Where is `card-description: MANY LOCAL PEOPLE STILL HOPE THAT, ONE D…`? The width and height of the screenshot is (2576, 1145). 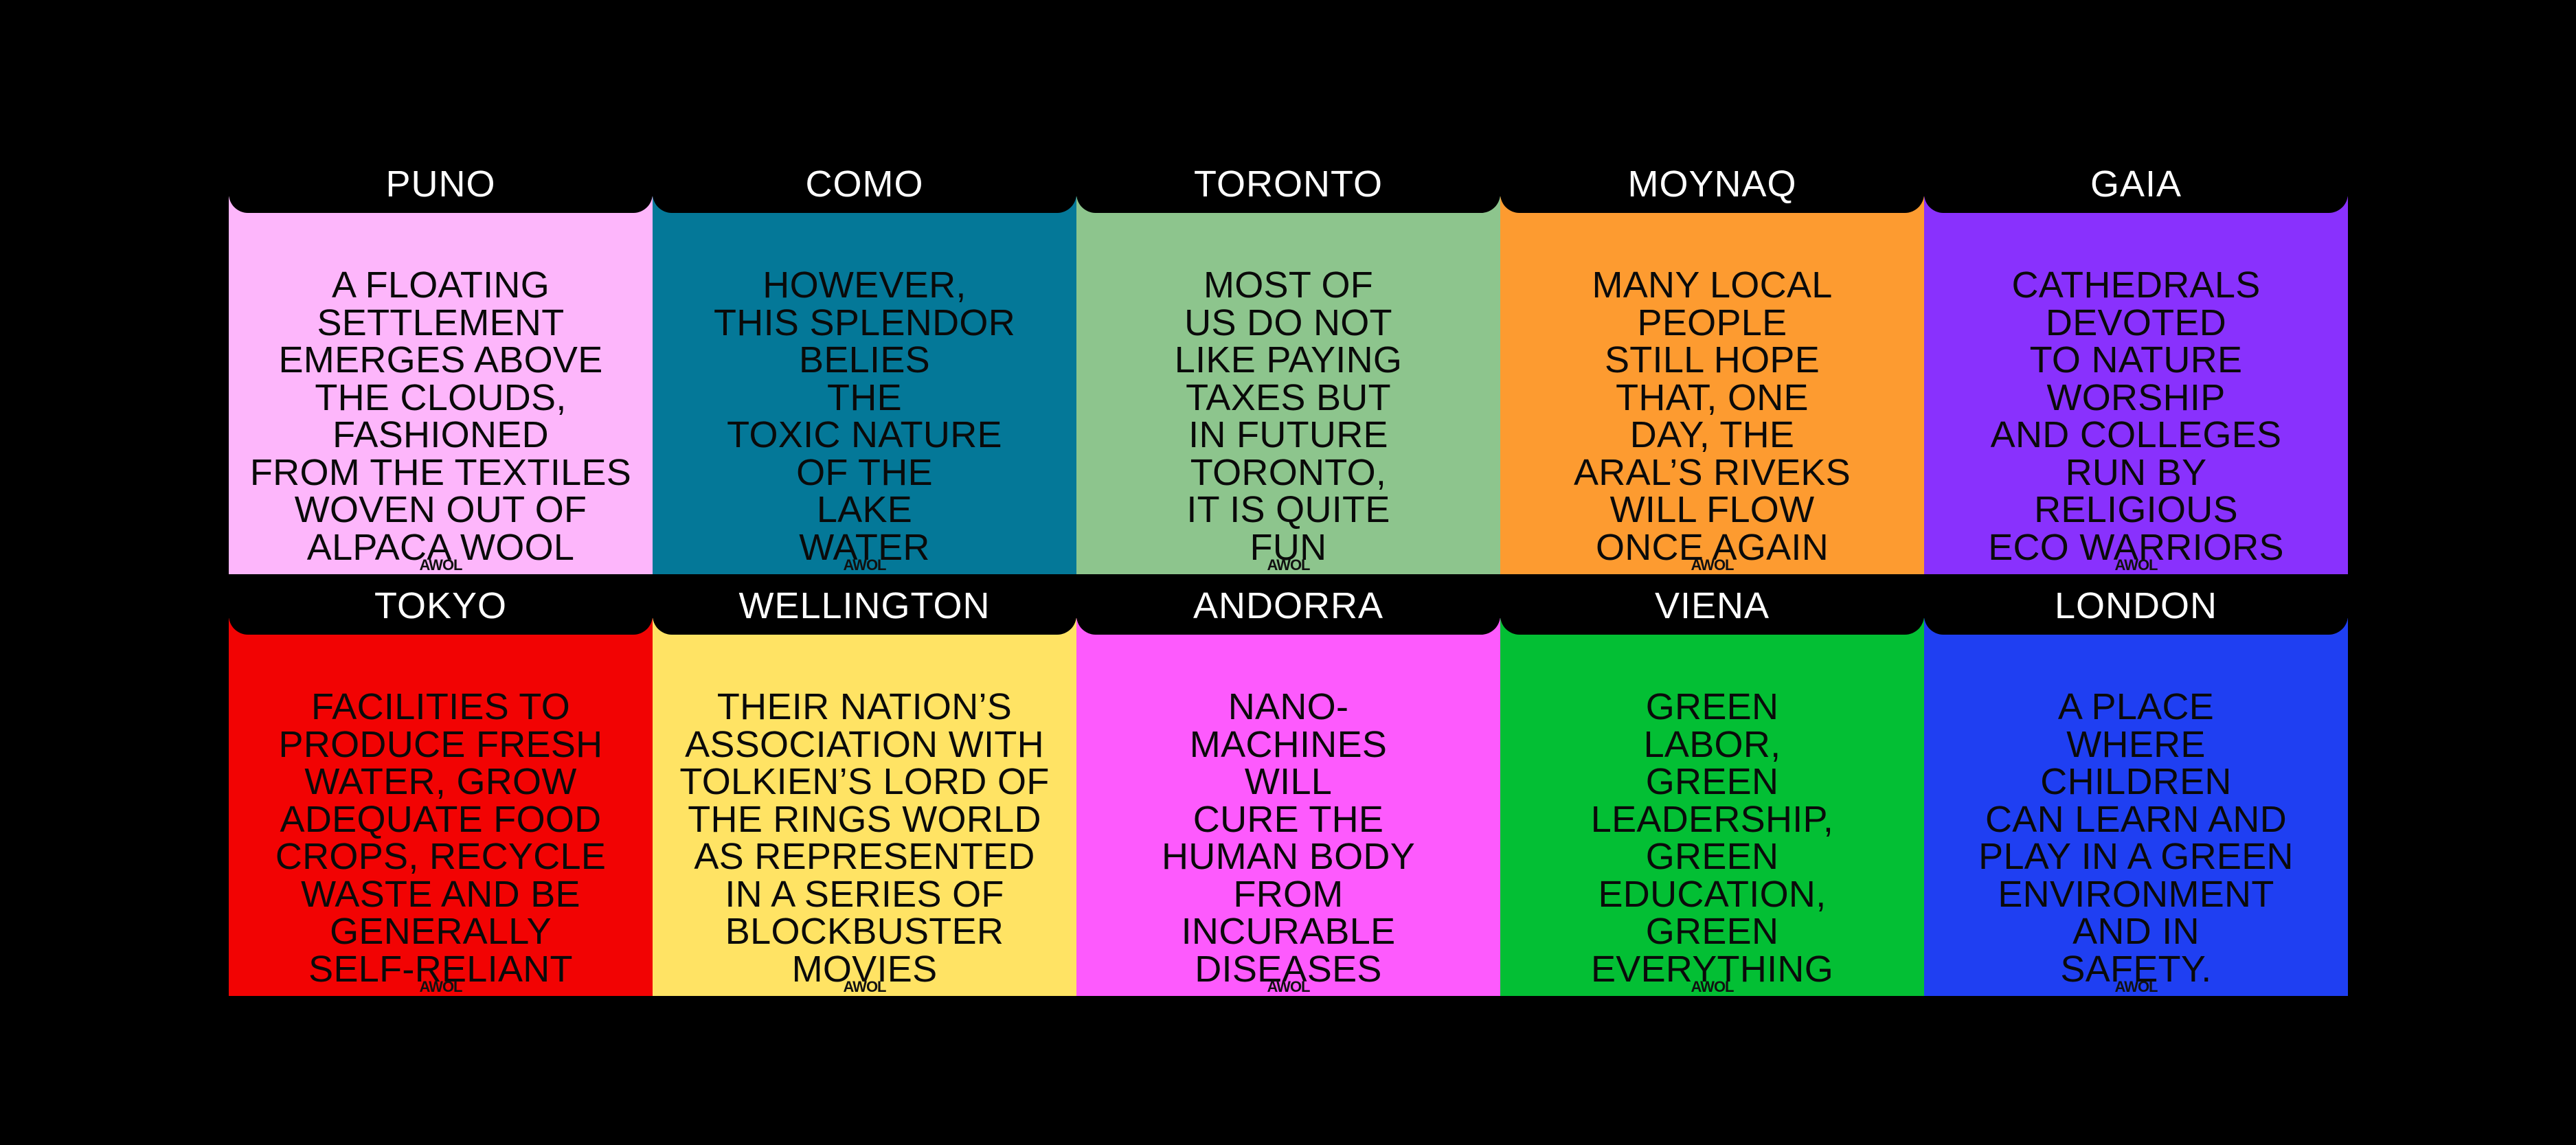
card-description: MANY LOCAL PEOPLE STILL HOPE THAT, ONE D… is located at coordinates (1712, 416).